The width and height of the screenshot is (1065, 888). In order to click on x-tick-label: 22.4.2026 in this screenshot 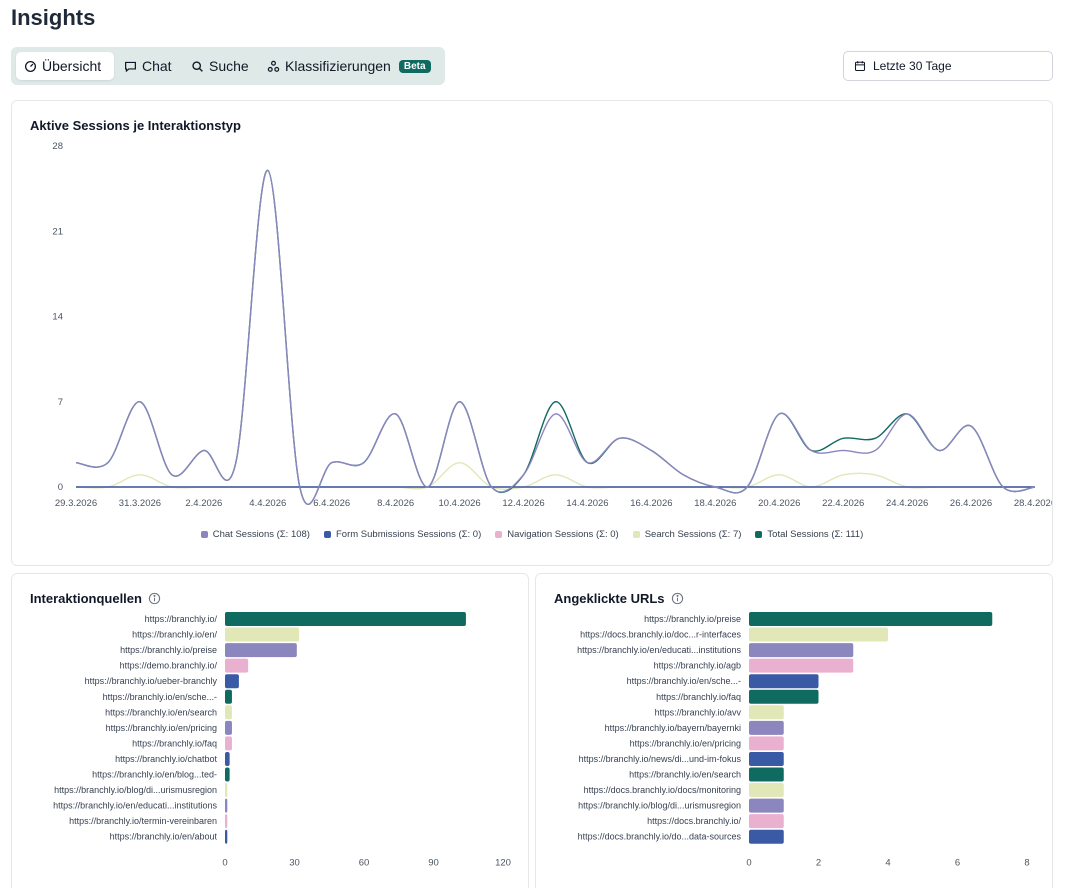, I will do `click(843, 503)`.